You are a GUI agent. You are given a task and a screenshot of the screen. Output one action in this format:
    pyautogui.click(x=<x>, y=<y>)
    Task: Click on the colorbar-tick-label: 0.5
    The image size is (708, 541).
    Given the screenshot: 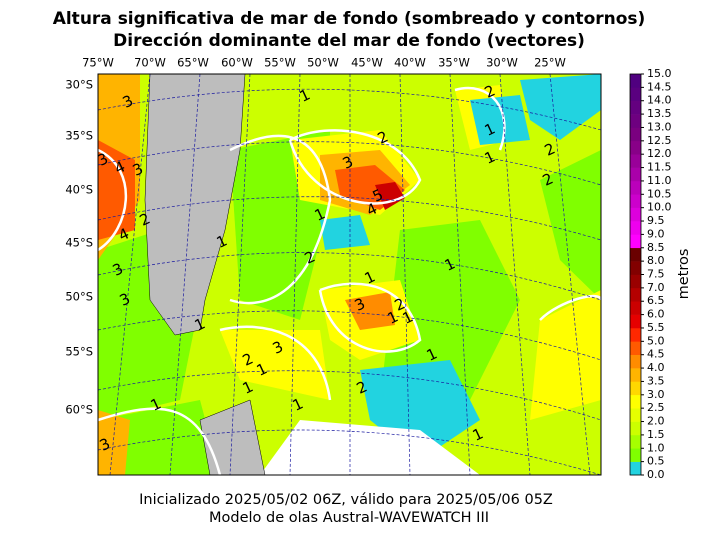 What is the action you would take?
    pyautogui.click(x=656, y=461)
    